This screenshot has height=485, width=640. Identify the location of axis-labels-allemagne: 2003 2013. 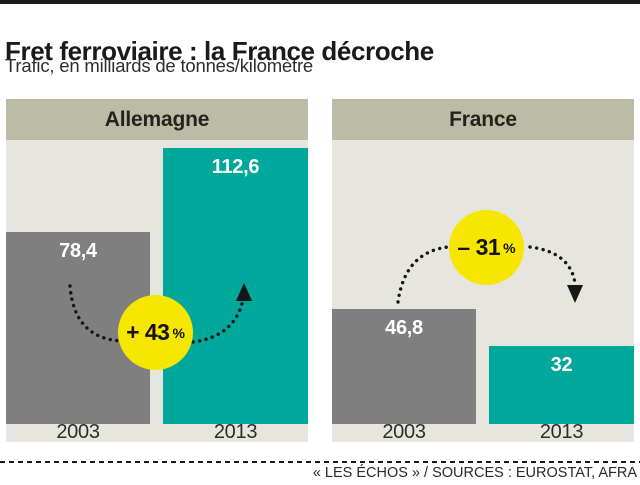
(157, 432).